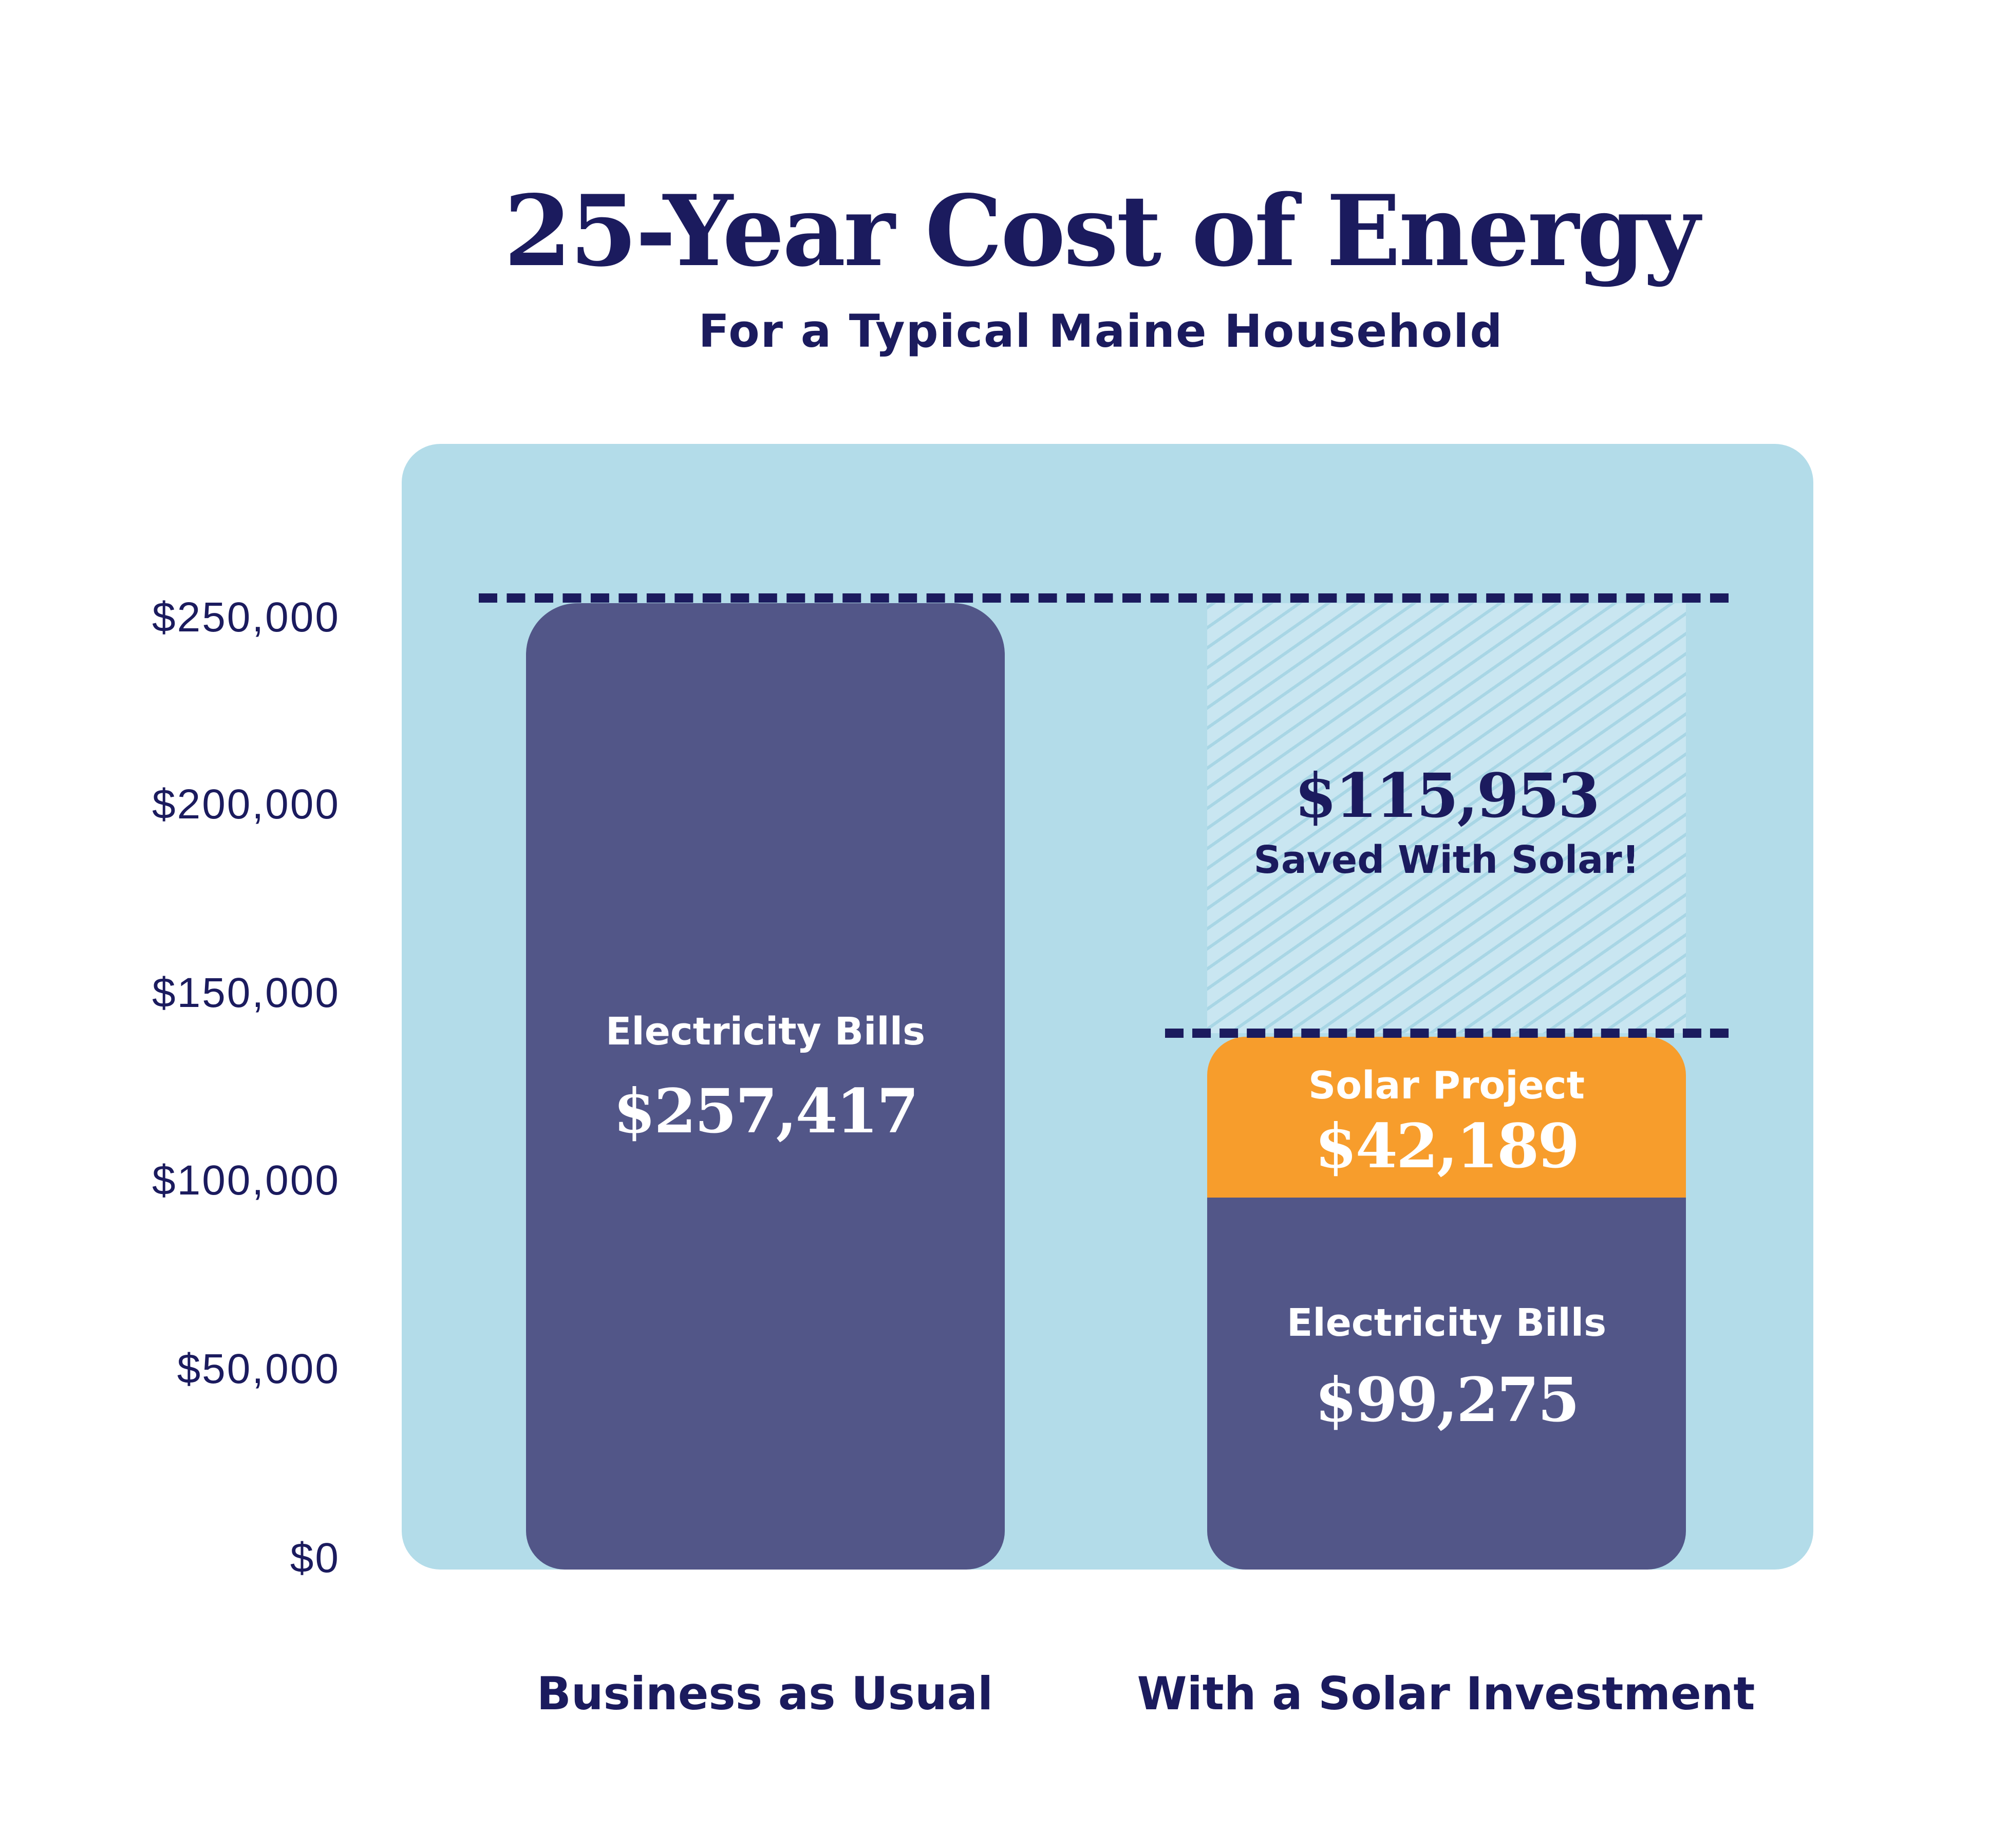 This screenshot has height=1848, width=1989. I want to click on y-tick-200000: $200,000, so click(246, 805).